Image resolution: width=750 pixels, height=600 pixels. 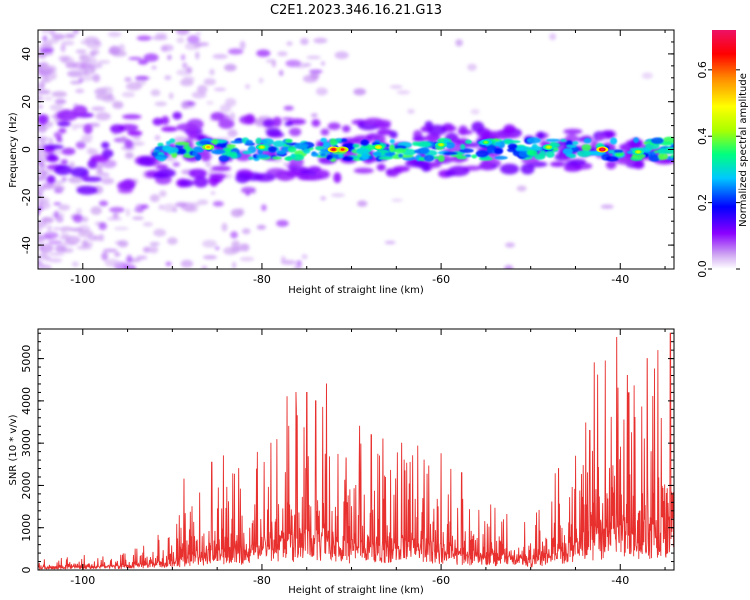 I want to click on colorbar-label: Normalized spectral amplitude, so click(x=743, y=150).